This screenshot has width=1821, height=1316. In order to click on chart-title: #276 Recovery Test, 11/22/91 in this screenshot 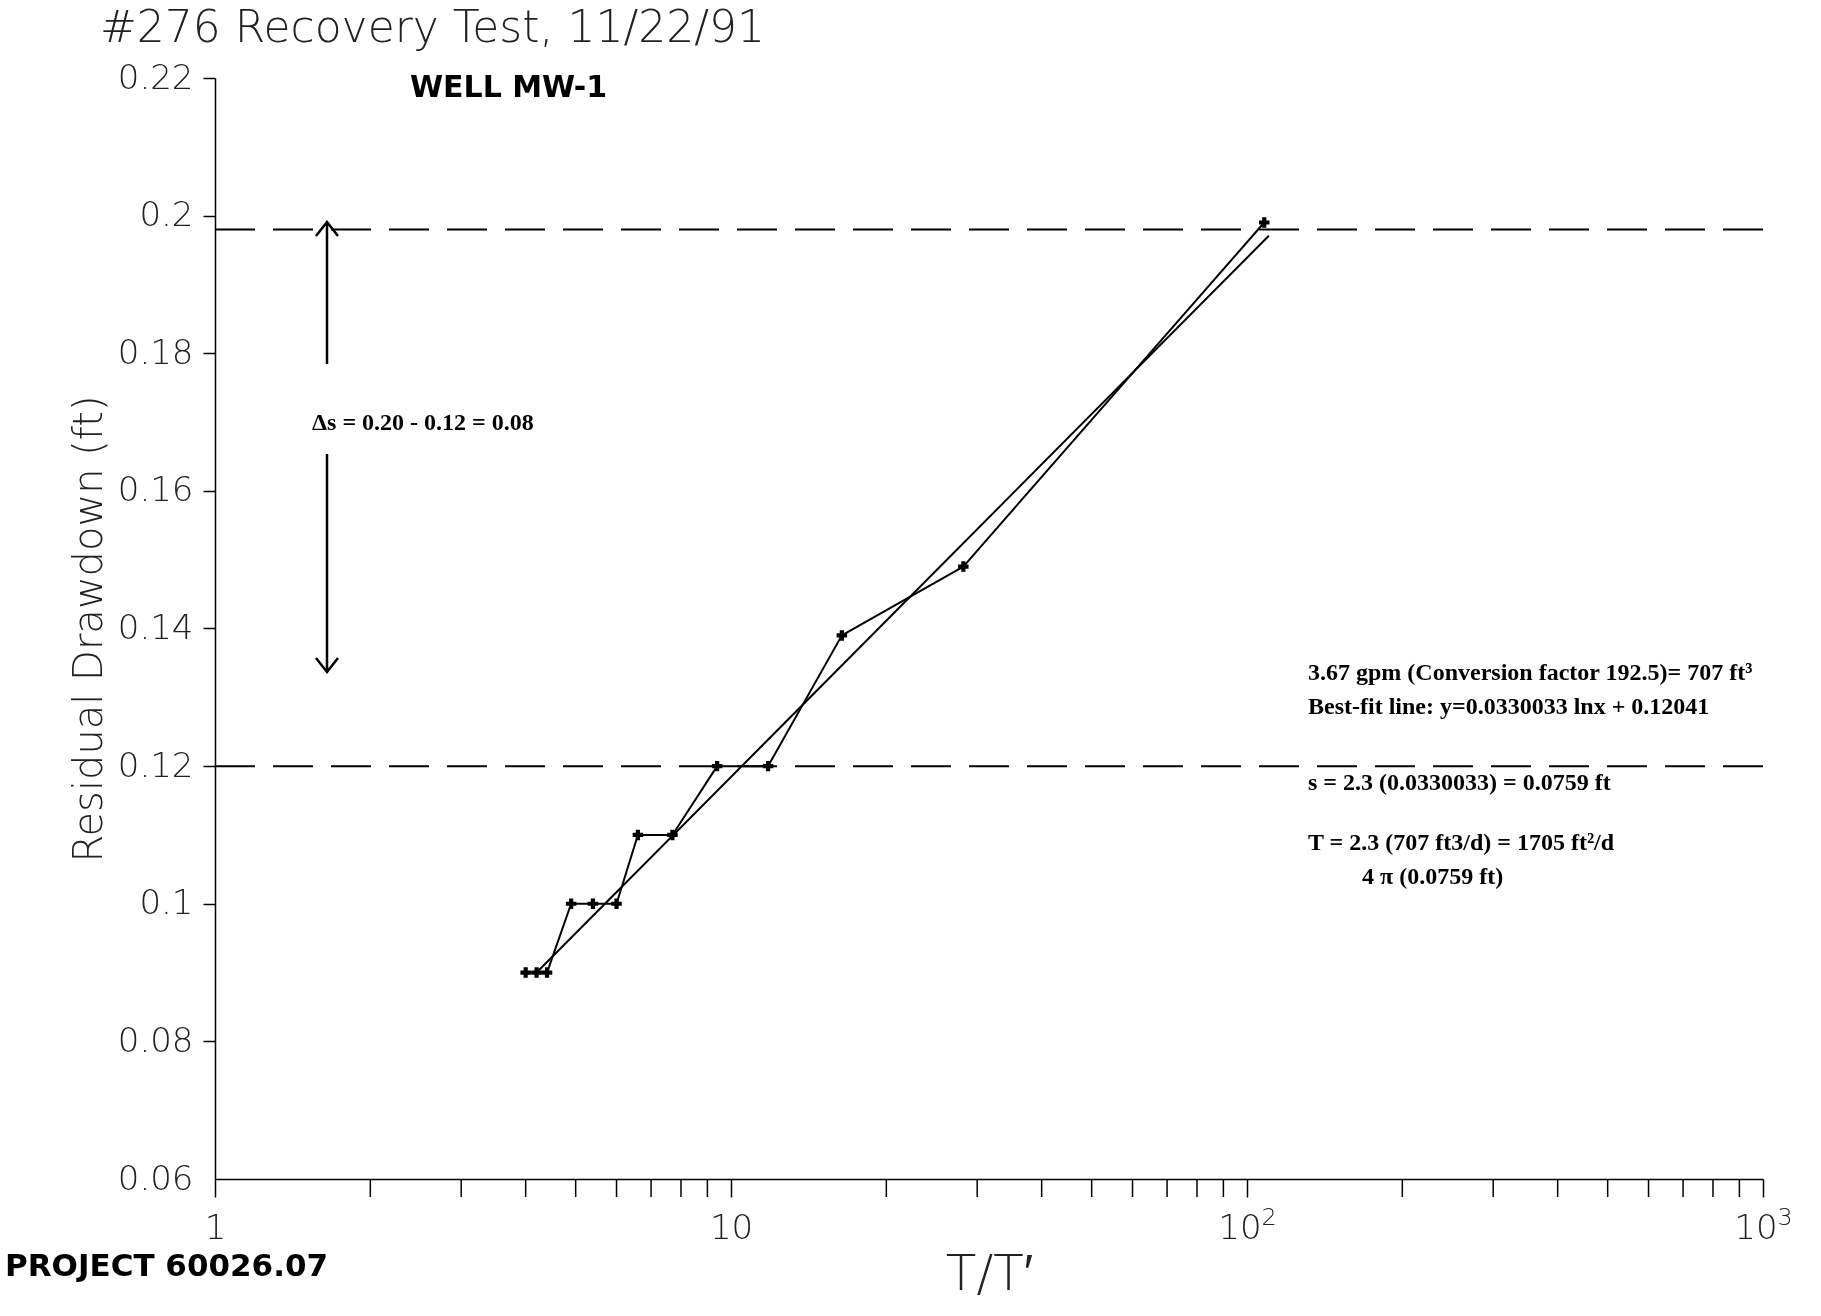, I will do `click(433, 26)`.